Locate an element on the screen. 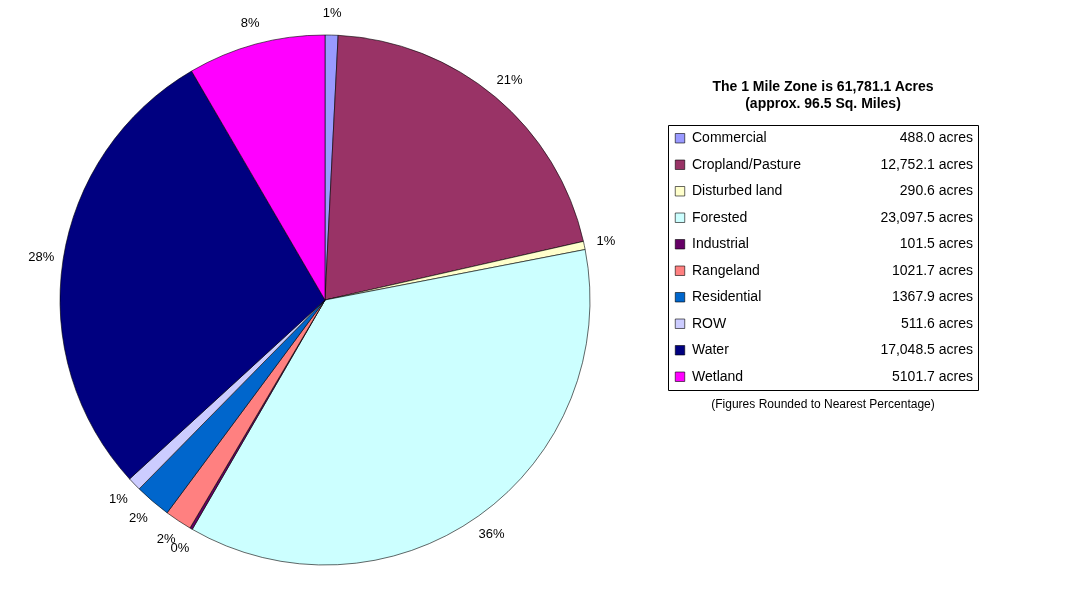 This screenshot has height=610, width=1067. legend-label: ROW is located at coordinates (709, 322).